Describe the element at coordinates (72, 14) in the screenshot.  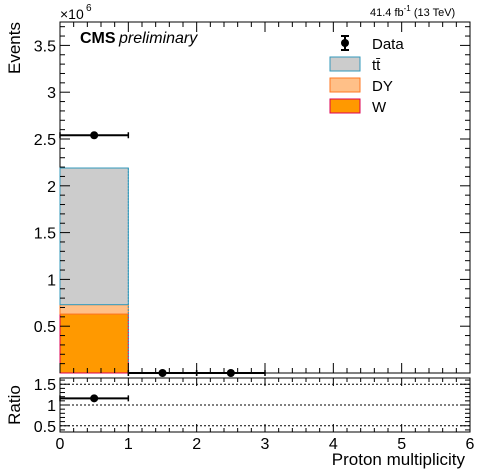
I see `y-exponent-base: ×10` at that location.